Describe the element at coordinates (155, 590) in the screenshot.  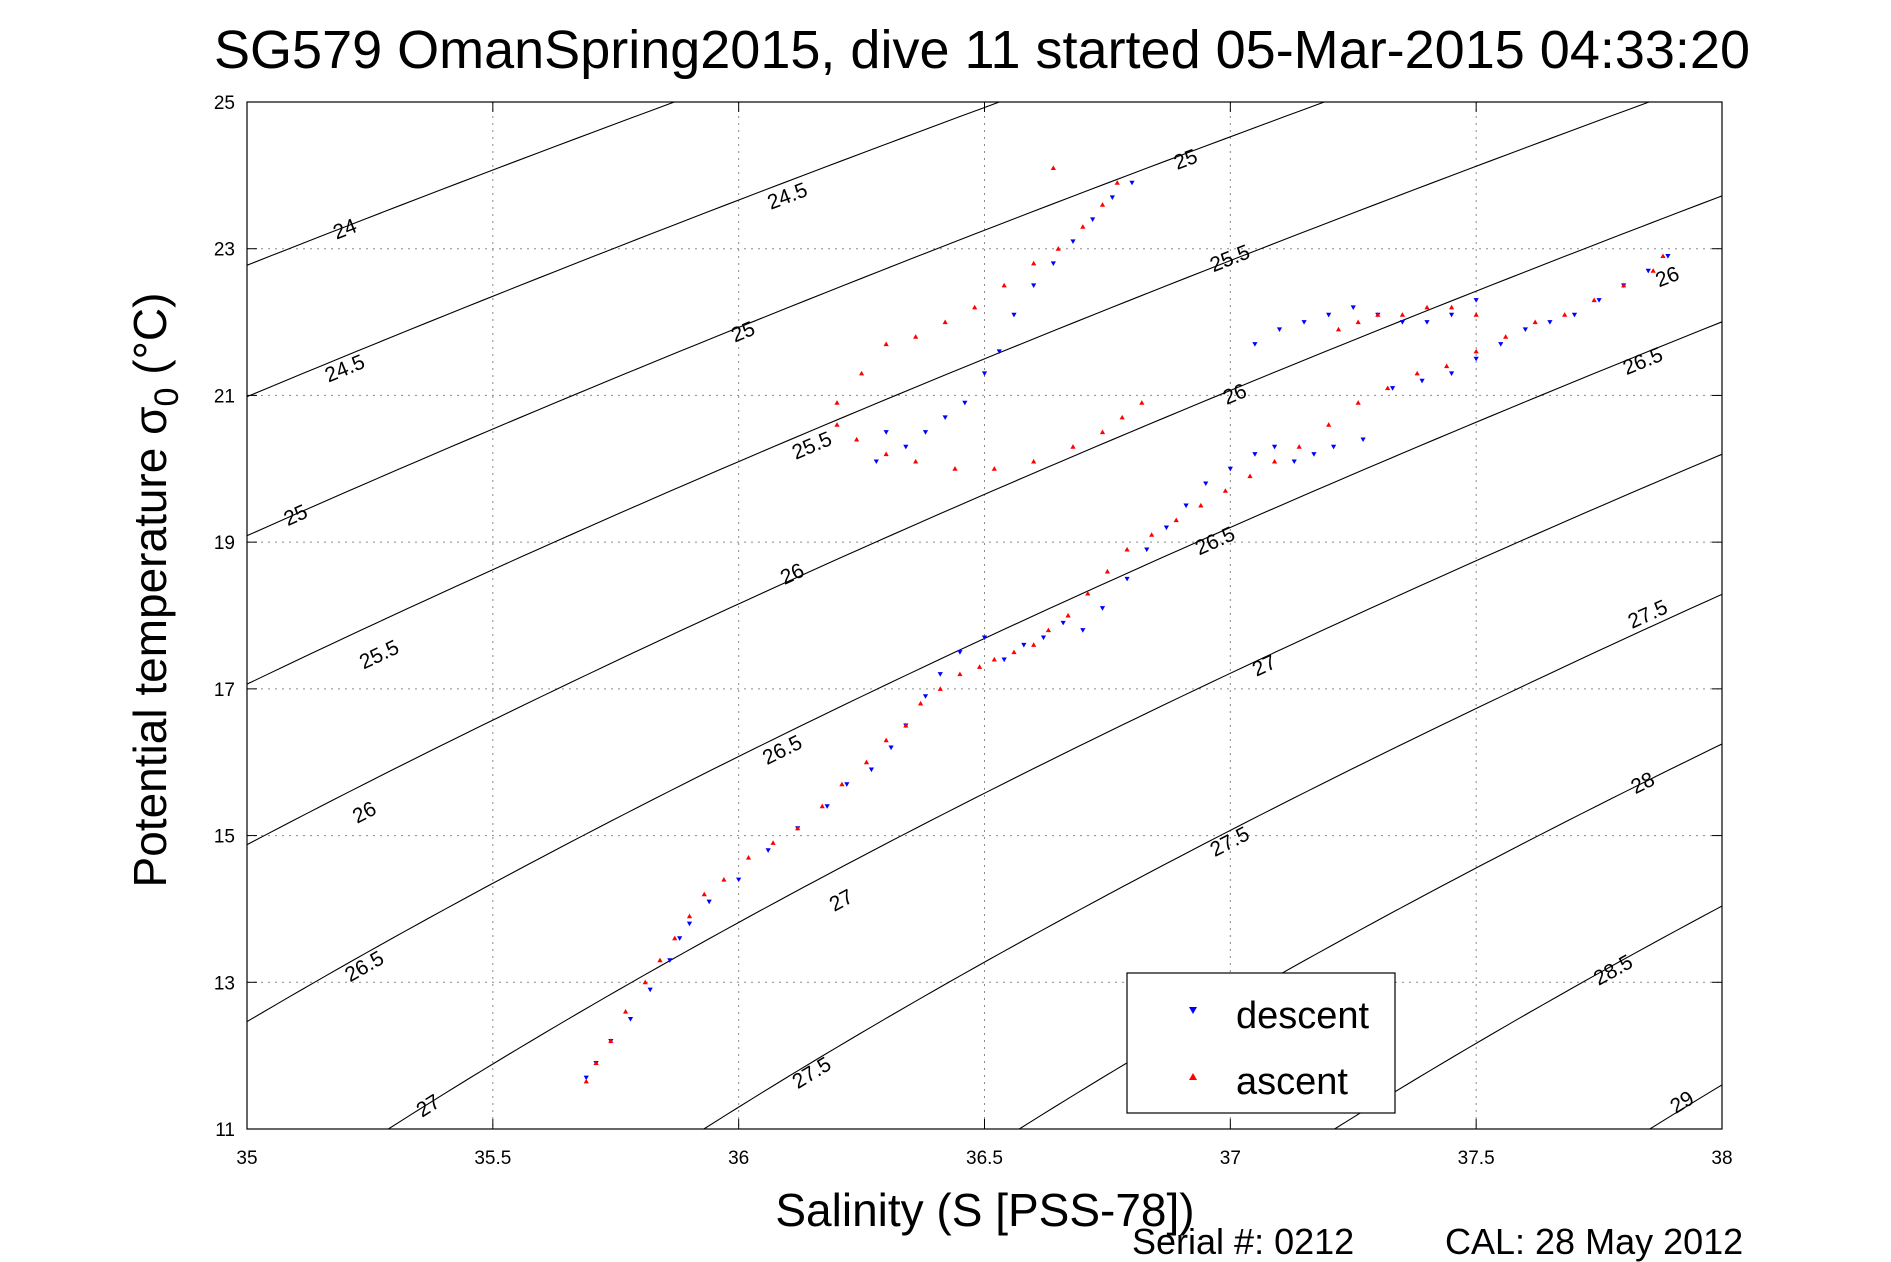
I see `y-axis-label: Potential temperature σ0 (°C)` at that location.